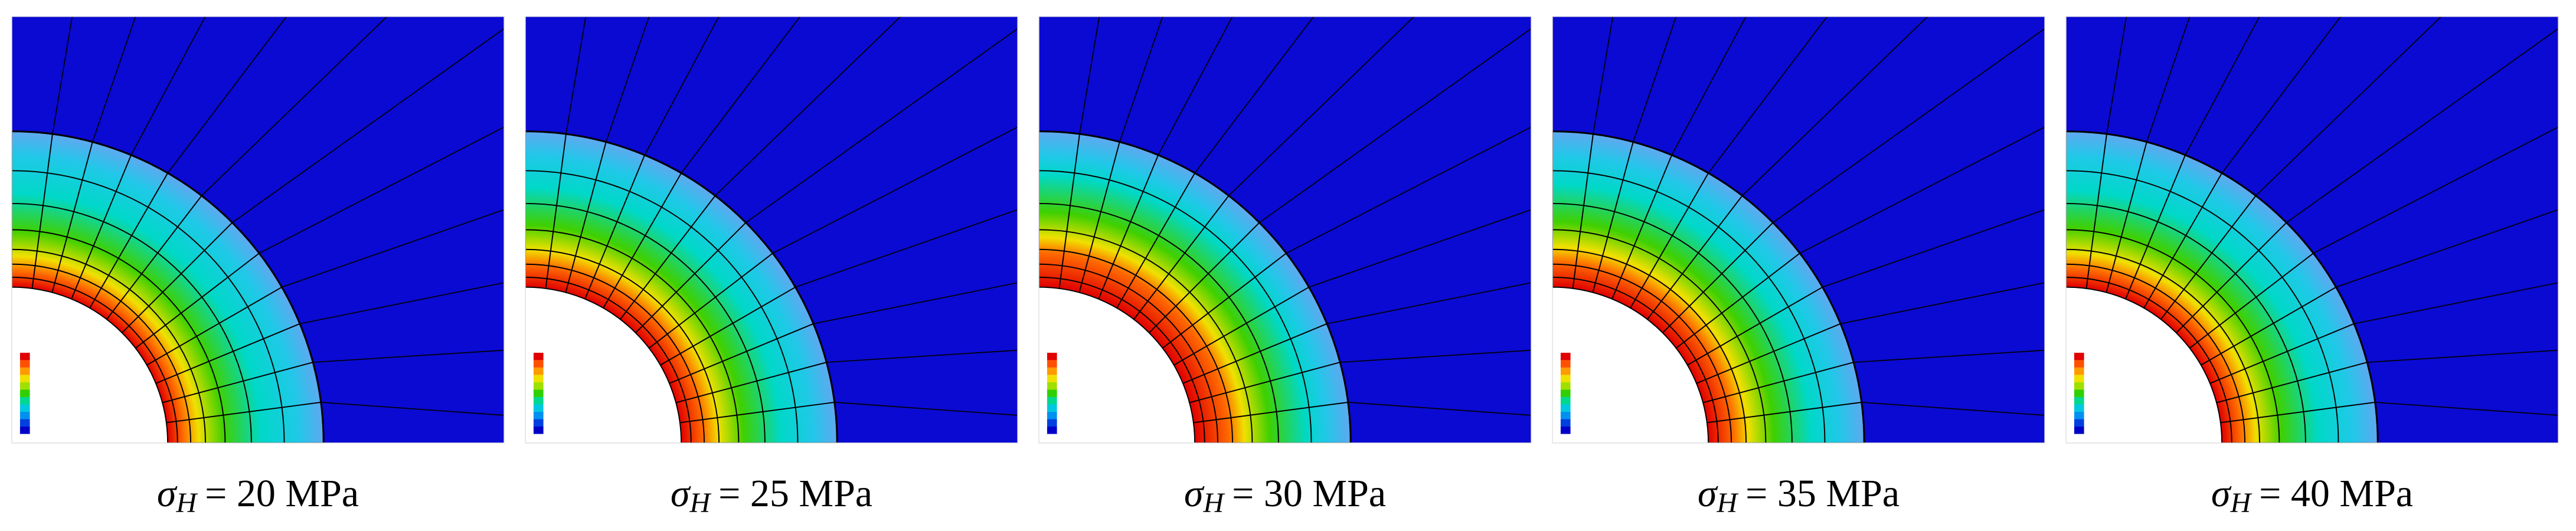 The width and height of the screenshot is (2576, 531). I want to click on caption: σH = 20 MPa, so click(258, 495).